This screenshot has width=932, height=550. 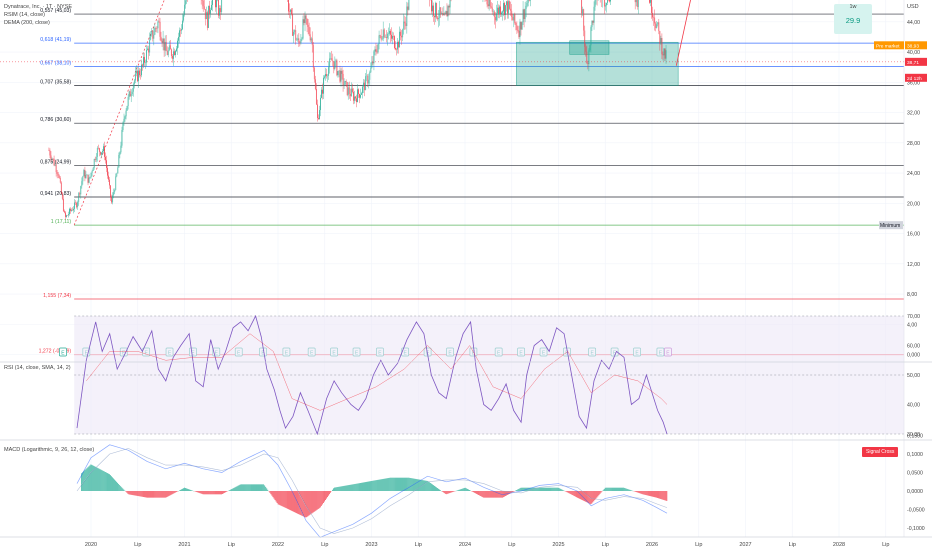 What do you see at coordinates (137, 545) in the screenshot?
I see `x-tick-label: Lip` at bounding box center [137, 545].